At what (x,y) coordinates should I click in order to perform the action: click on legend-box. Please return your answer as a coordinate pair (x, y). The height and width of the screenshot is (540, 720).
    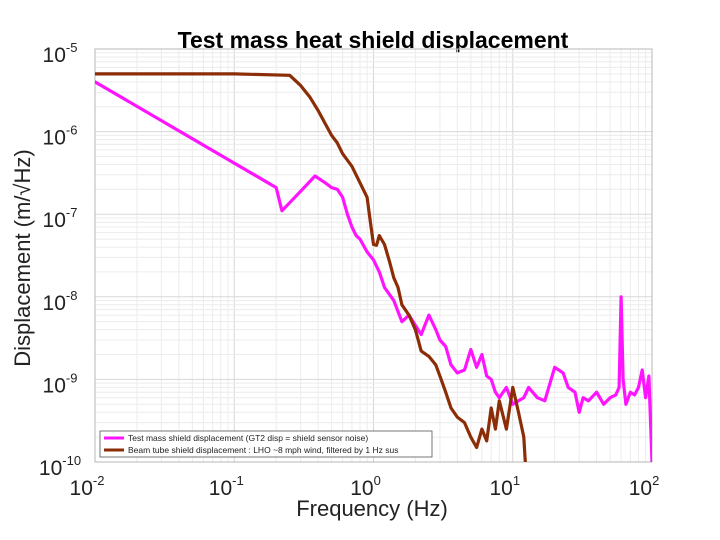
    Looking at the image, I should click on (266, 444).